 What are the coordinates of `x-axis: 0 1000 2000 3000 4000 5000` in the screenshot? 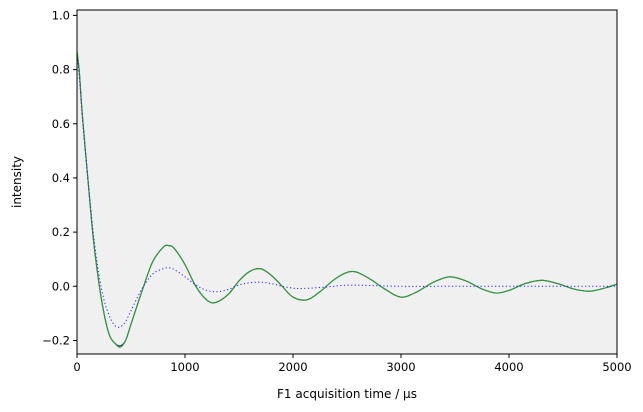 It's located at (352, 364).